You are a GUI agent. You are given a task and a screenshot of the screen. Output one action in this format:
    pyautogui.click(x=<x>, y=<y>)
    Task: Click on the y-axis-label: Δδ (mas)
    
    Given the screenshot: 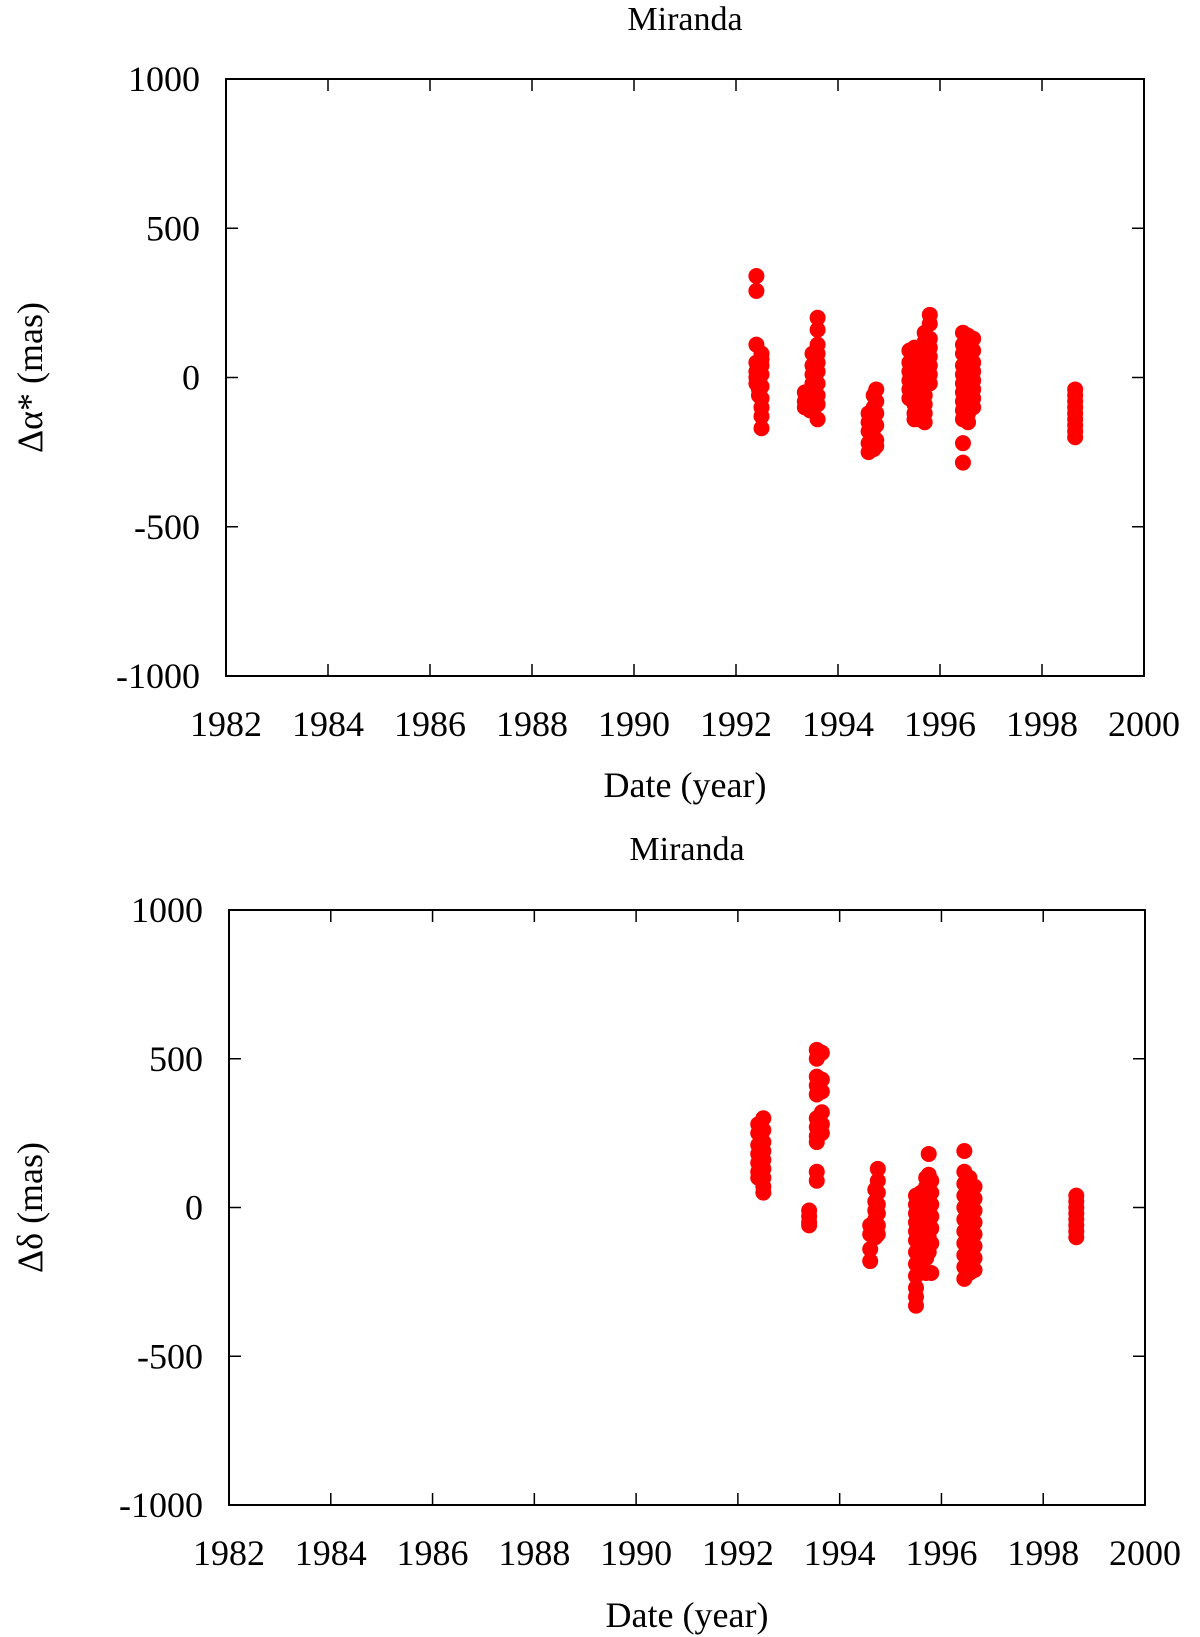 What is the action you would take?
    pyautogui.click(x=30, y=1207)
    